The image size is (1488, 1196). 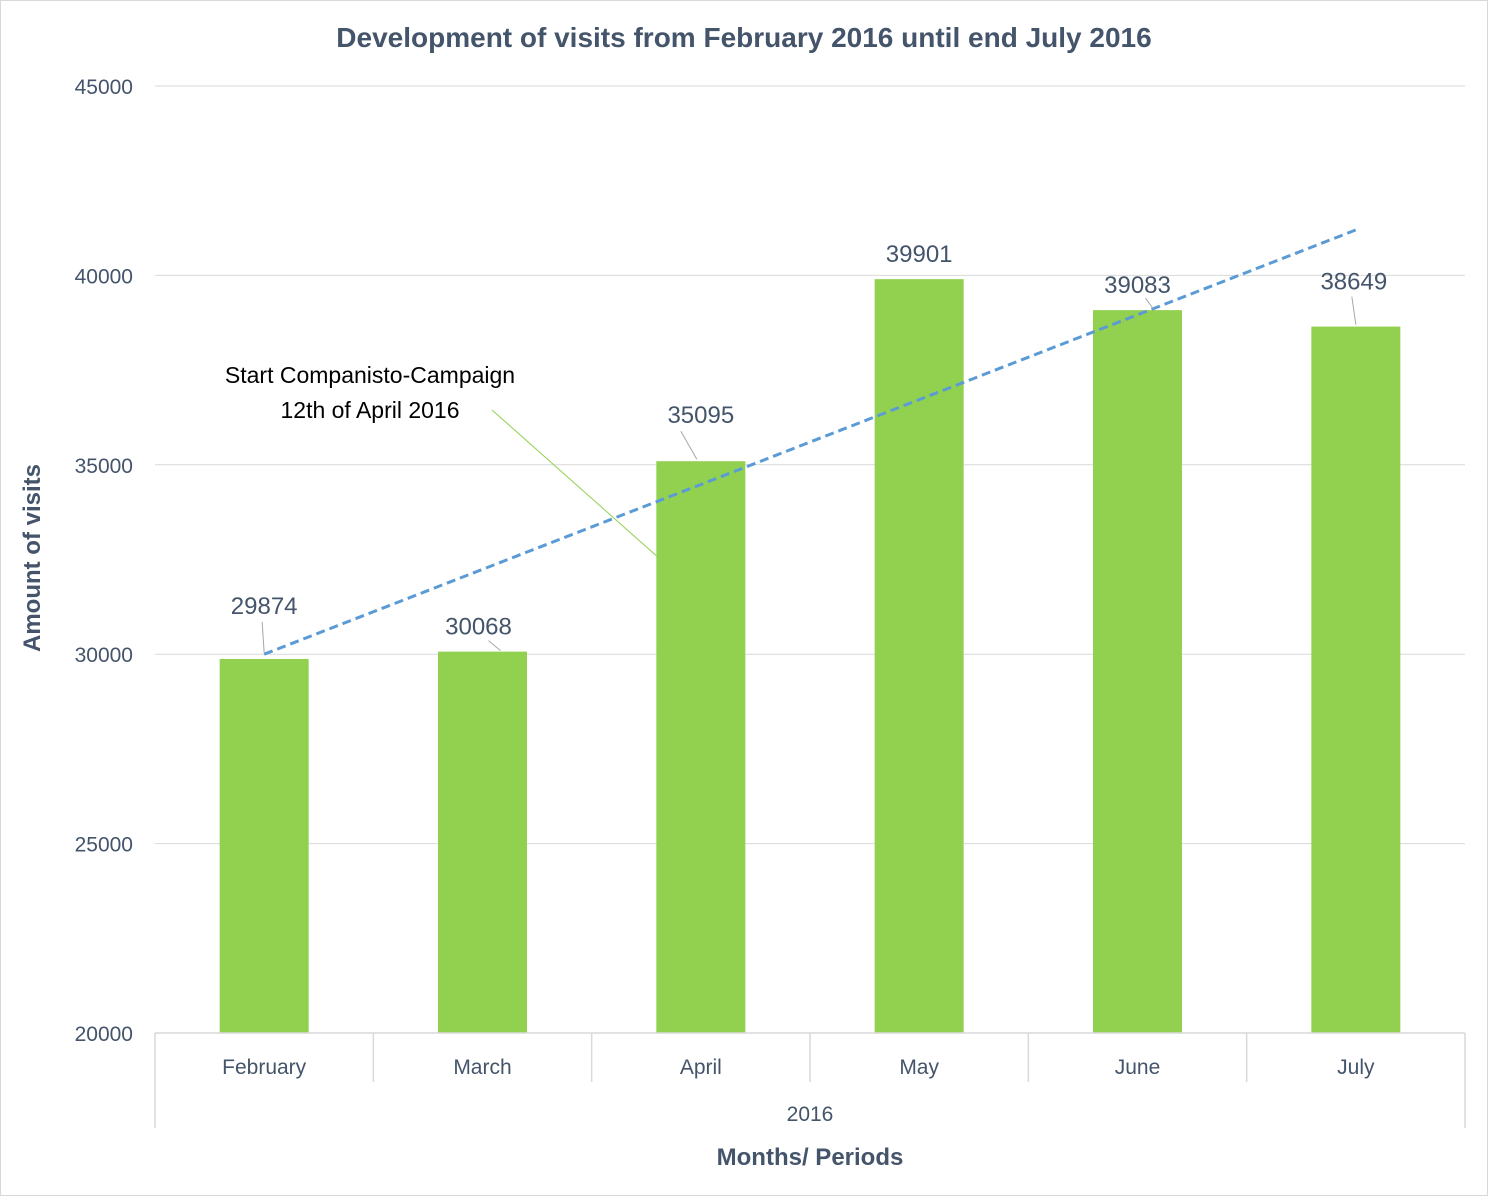 What do you see at coordinates (574, 483) in the screenshot?
I see `annotation-leader` at bounding box center [574, 483].